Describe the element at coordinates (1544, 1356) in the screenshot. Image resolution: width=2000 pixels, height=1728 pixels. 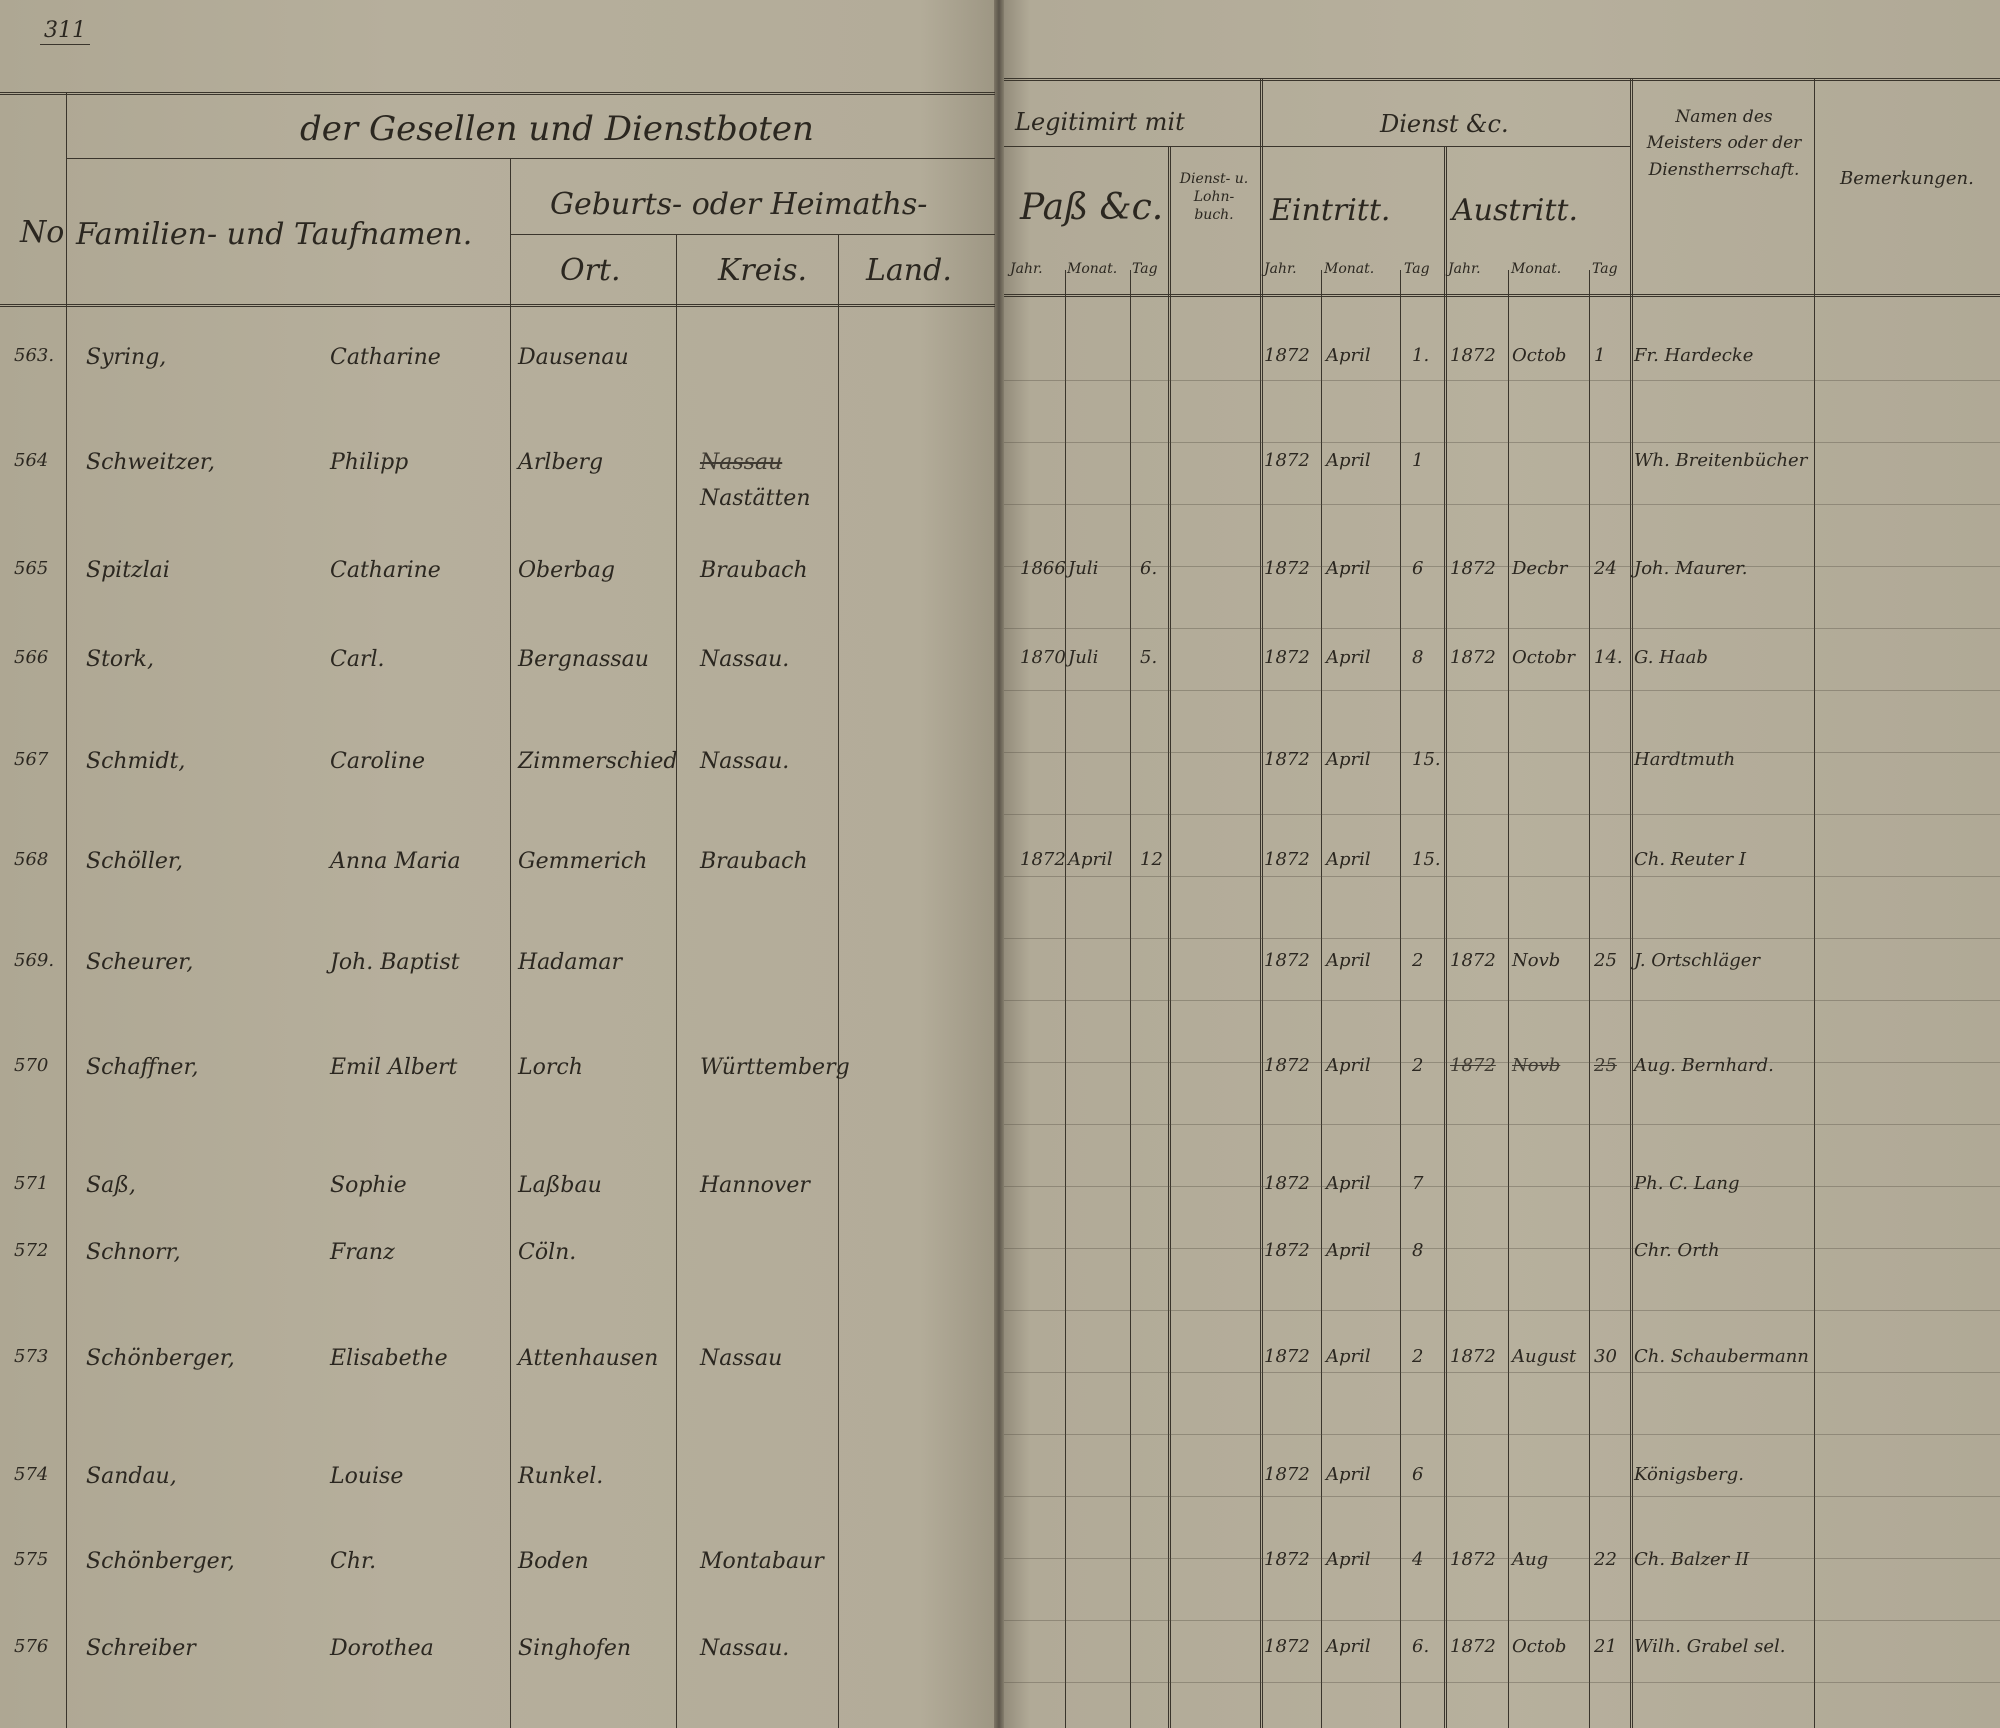
I see `entry-end-month: August` at that location.